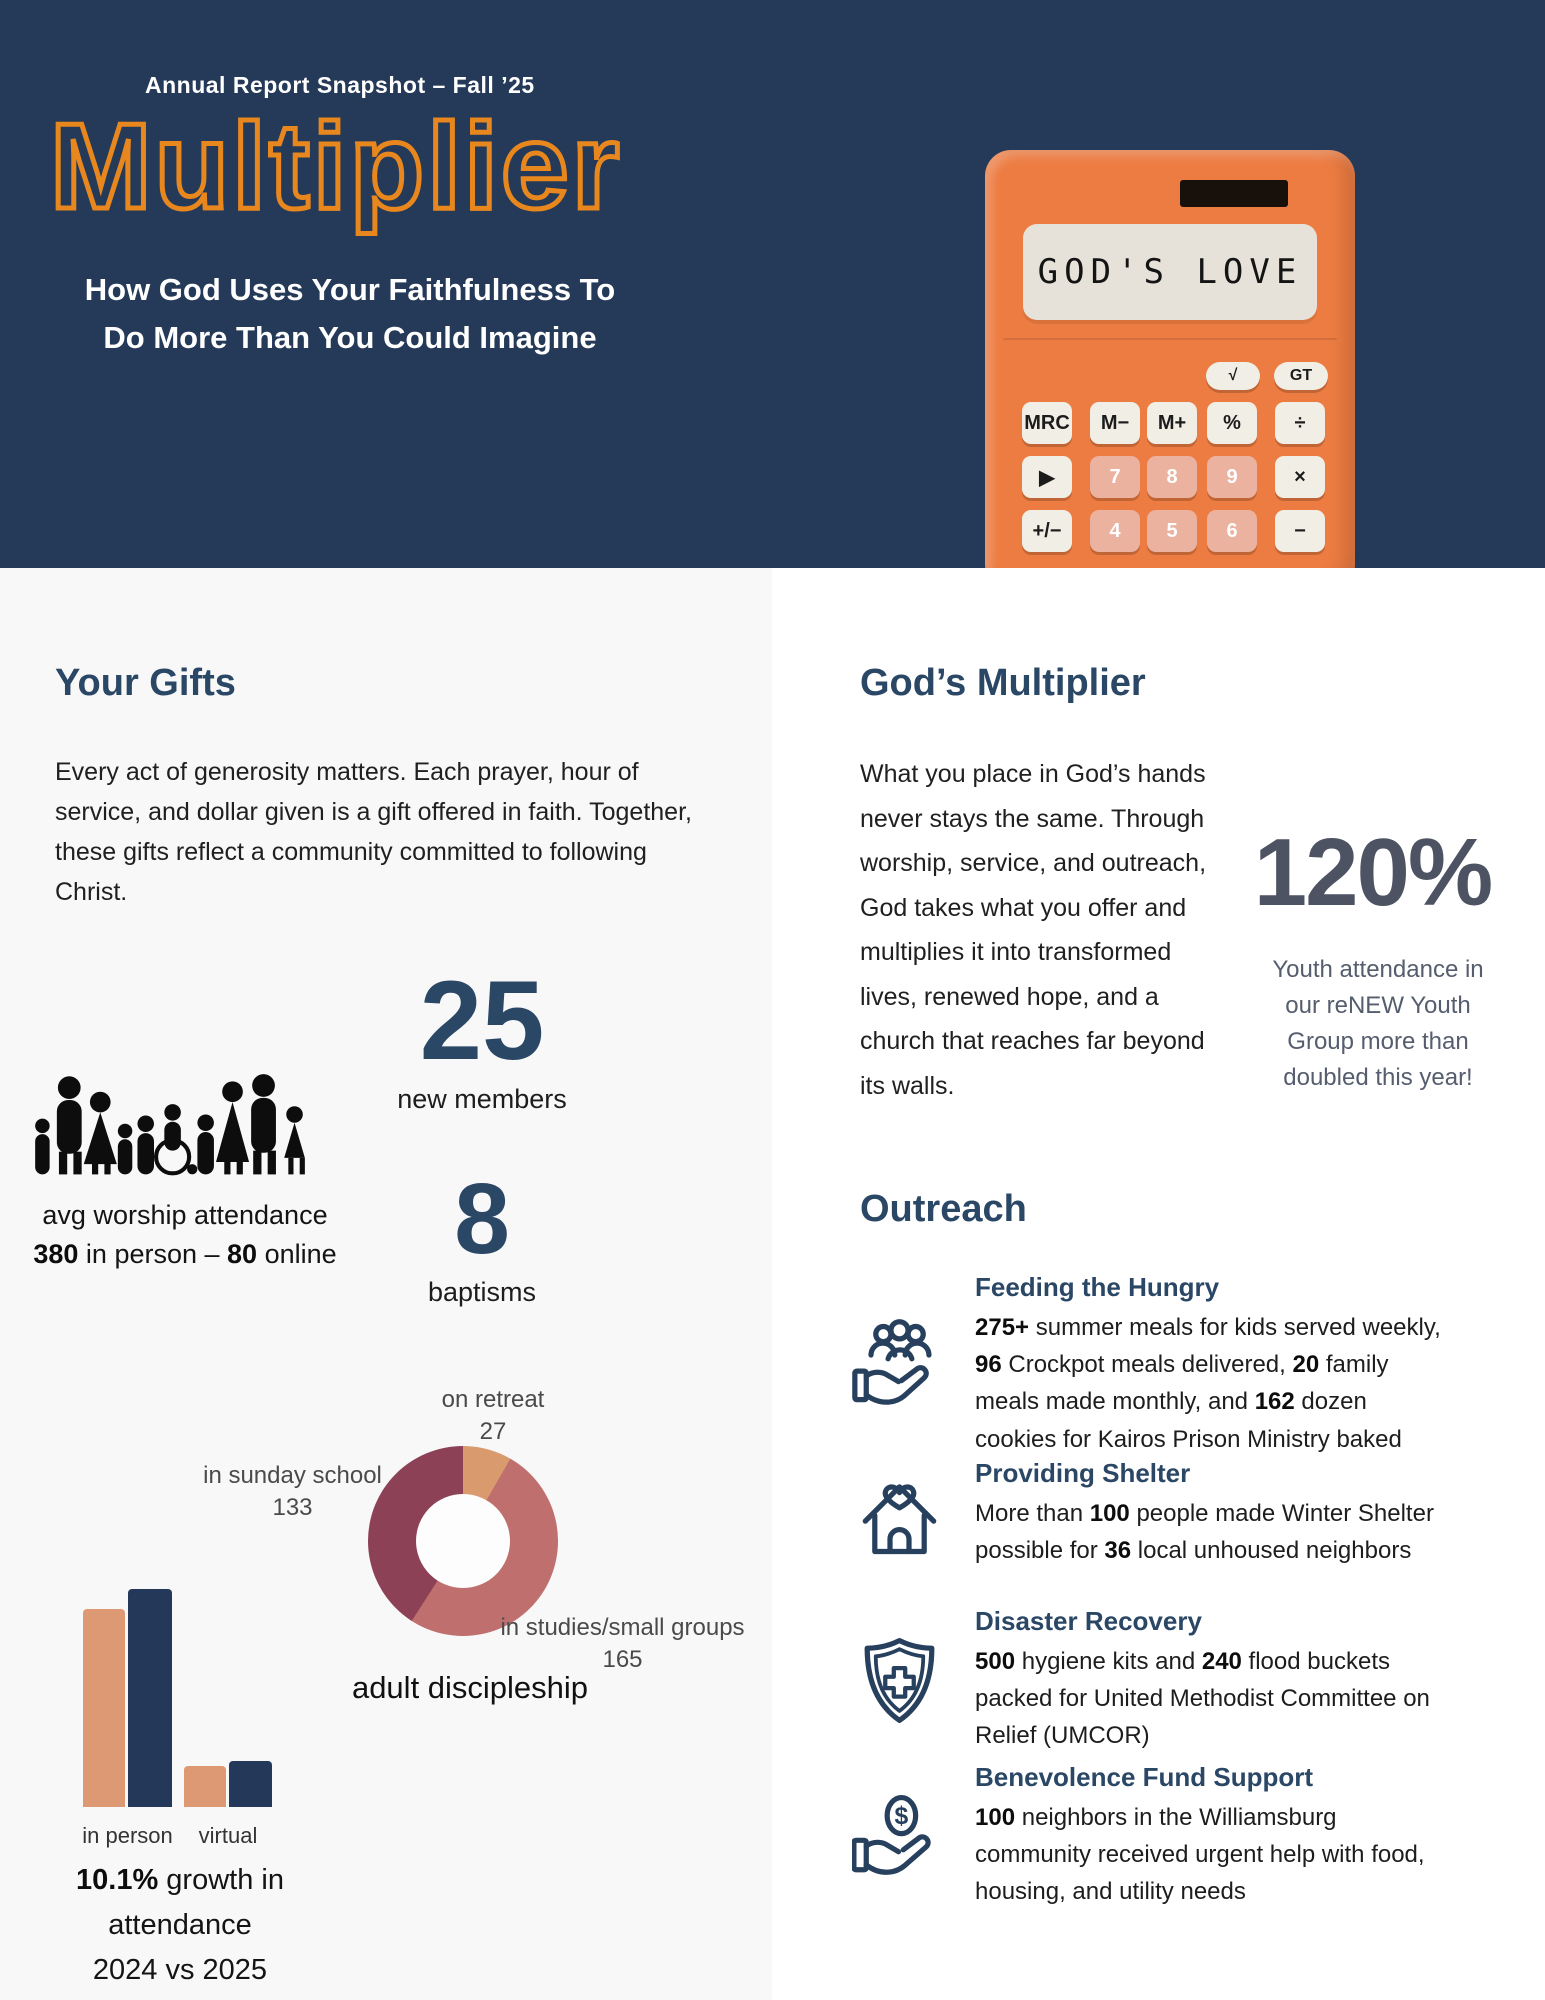 This screenshot has width=1545, height=2000. Describe the element at coordinates (899, 1680) in the screenshot. I see `shield-cross-icon` at that location.